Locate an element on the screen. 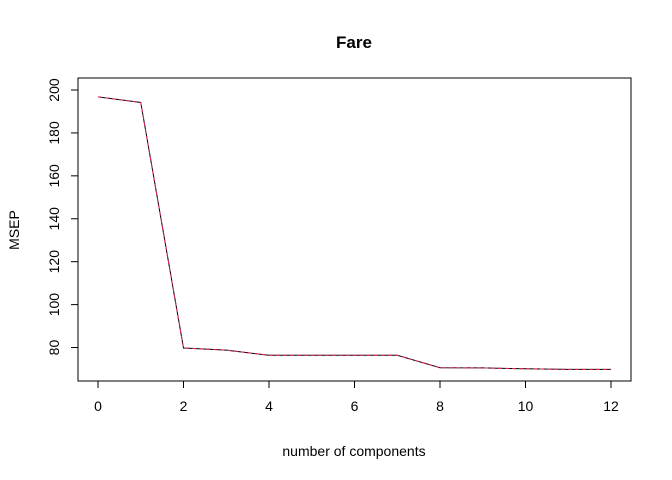 This screenshot has height=480, width=672. y-tick-label: 180 is located at coordinates (54, 133).